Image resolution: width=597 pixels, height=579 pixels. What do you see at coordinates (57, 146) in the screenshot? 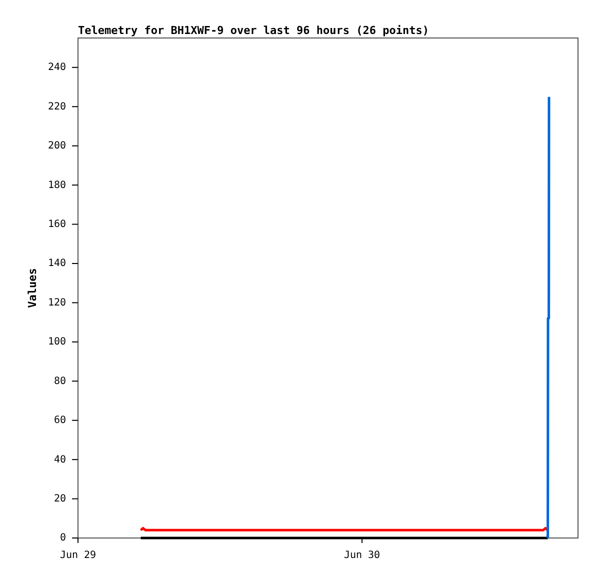
I see `y-tick-label: 200` at bounding box center [57, 146].